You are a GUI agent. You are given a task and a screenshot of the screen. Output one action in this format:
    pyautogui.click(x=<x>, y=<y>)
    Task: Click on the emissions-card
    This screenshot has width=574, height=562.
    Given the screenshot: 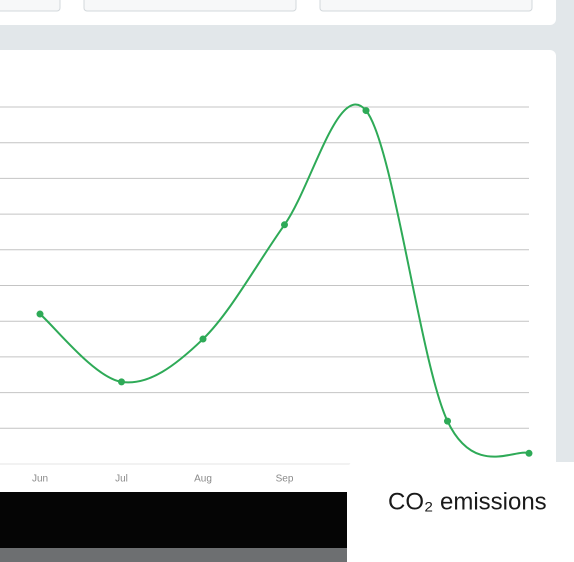 What is the action you would take?
    pyautogui.click(x=460, y=512)
    